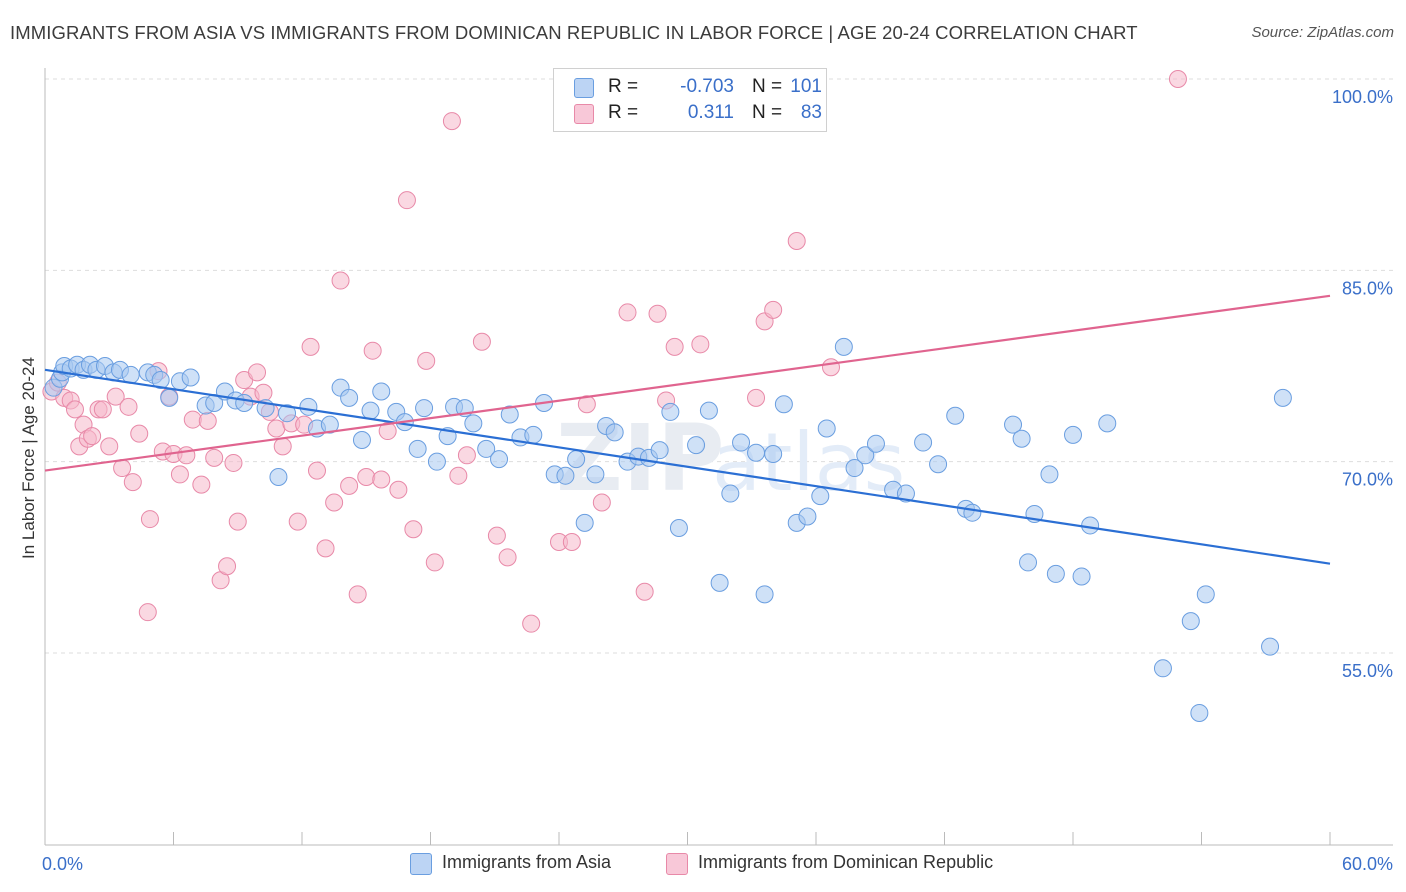 The height and width of the screenshot is (892, 1406). I want to click on legend-r-value-dominican: 0.311, so click(710, 112).